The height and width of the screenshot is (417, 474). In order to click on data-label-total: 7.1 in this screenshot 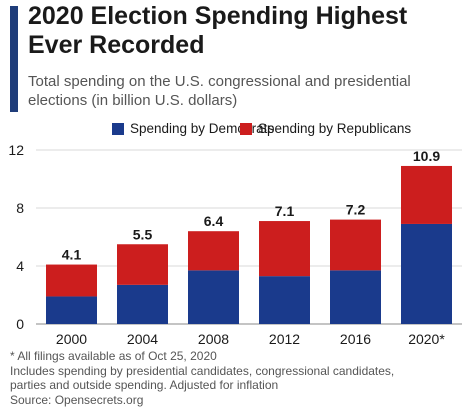, I will do `click(285, 211)`.